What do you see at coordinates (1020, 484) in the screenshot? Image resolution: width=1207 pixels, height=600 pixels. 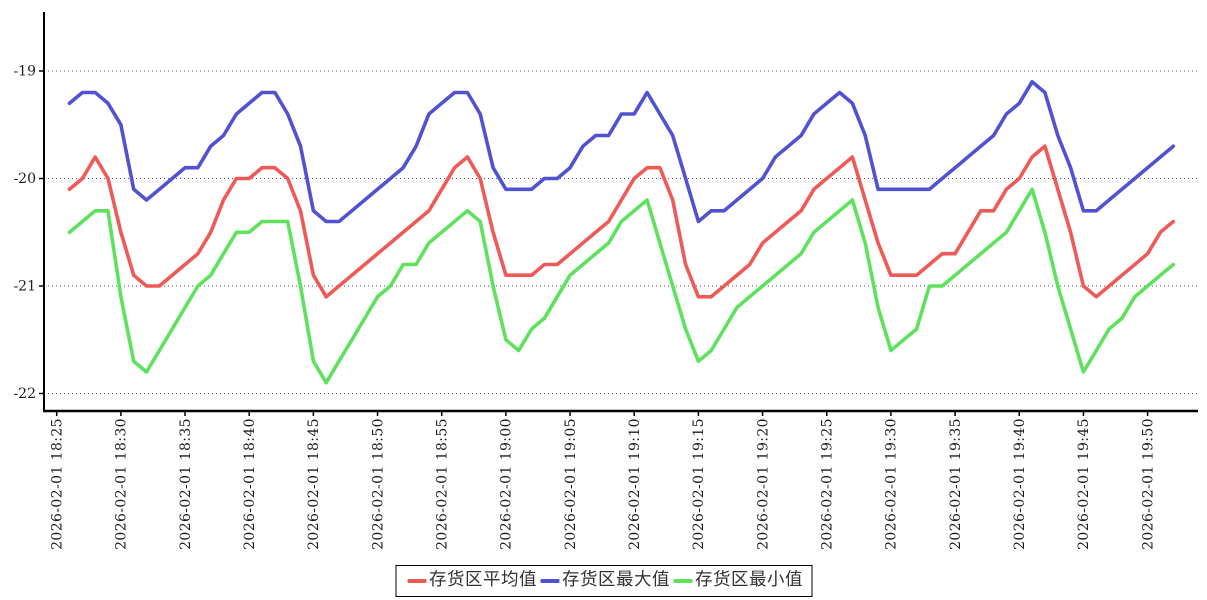 I see `x-axis-tick-label: 2026-02-01 19:40` at bounding box center [1020, 484].